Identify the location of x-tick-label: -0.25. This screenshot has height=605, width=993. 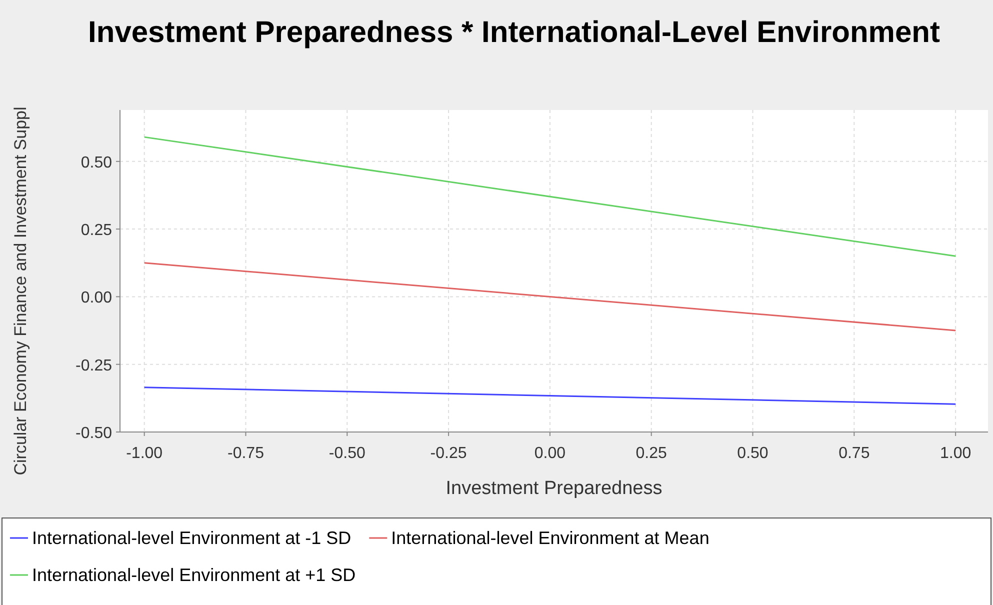
(448, 453).